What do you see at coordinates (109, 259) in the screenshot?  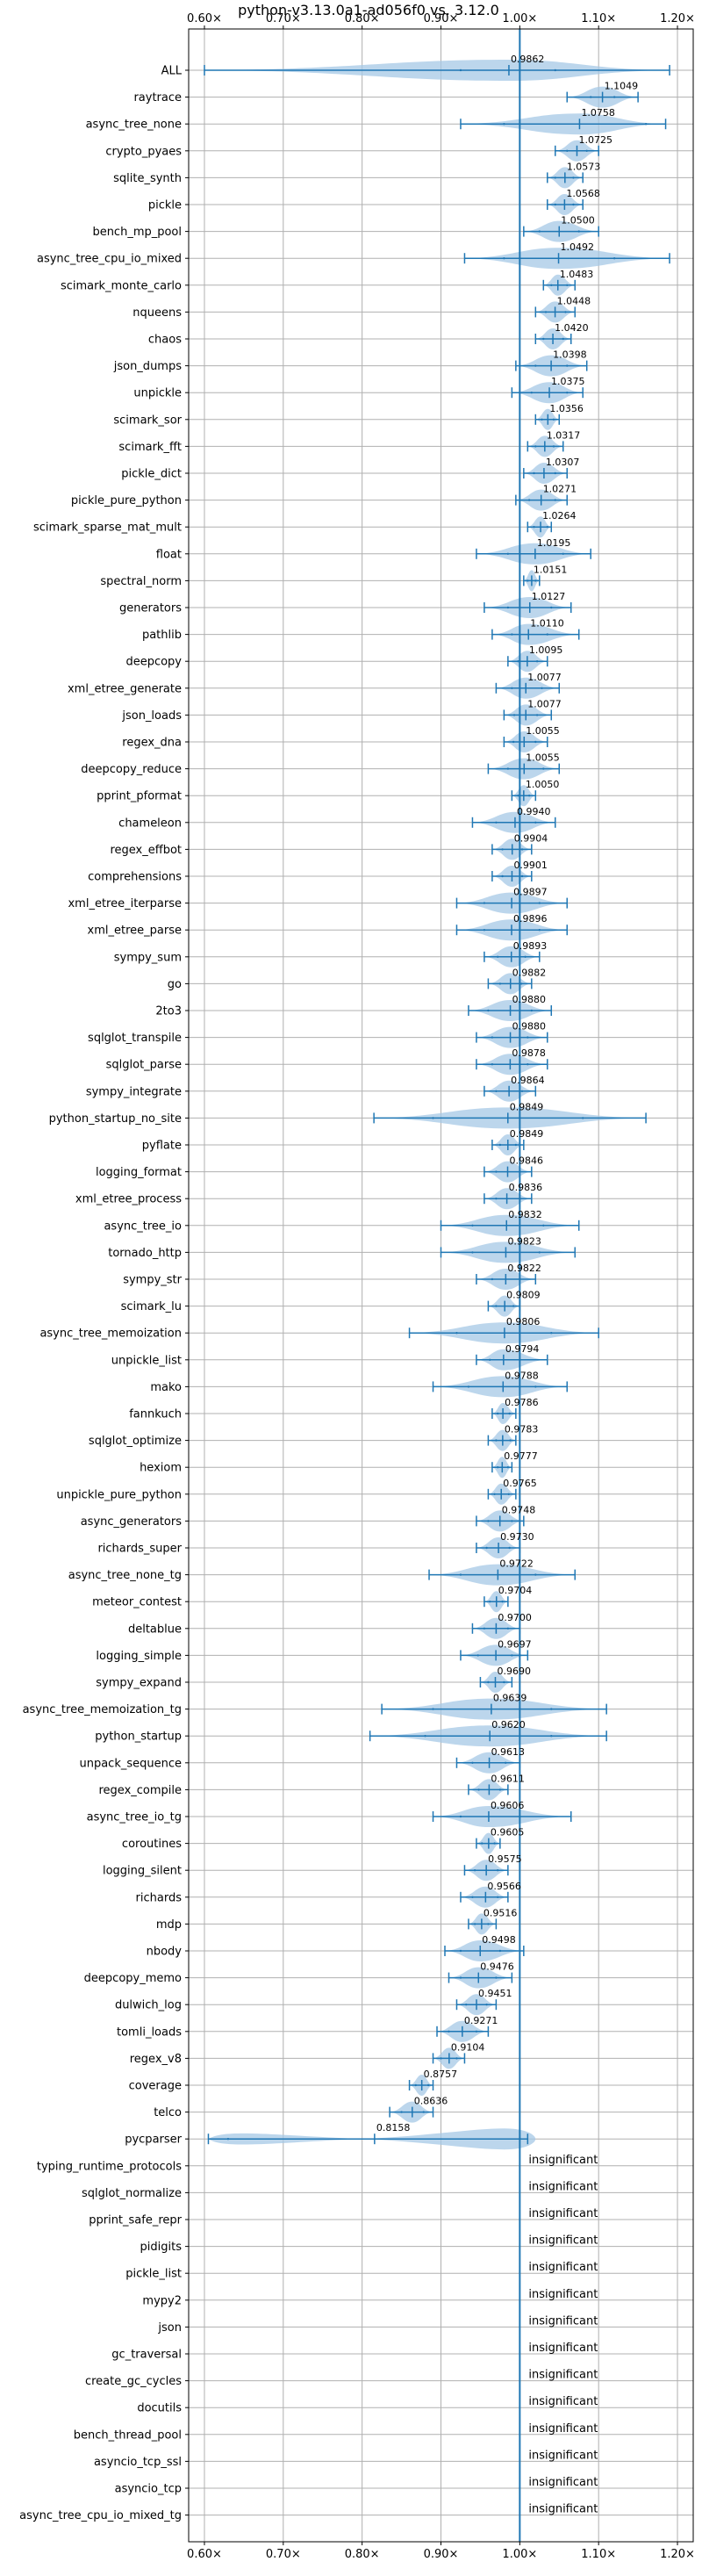 I see `y-tick-label: async_tree_cpu_io_mixed` at bounding box center [109, 259].